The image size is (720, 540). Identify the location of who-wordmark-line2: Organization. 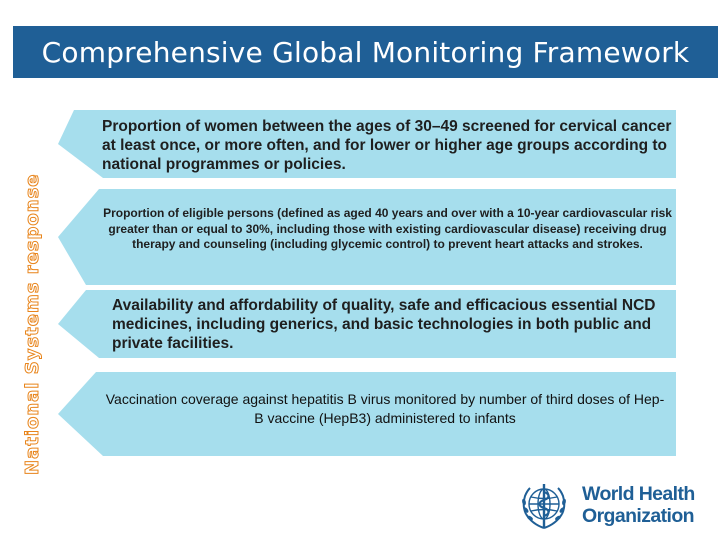
(638, 516).